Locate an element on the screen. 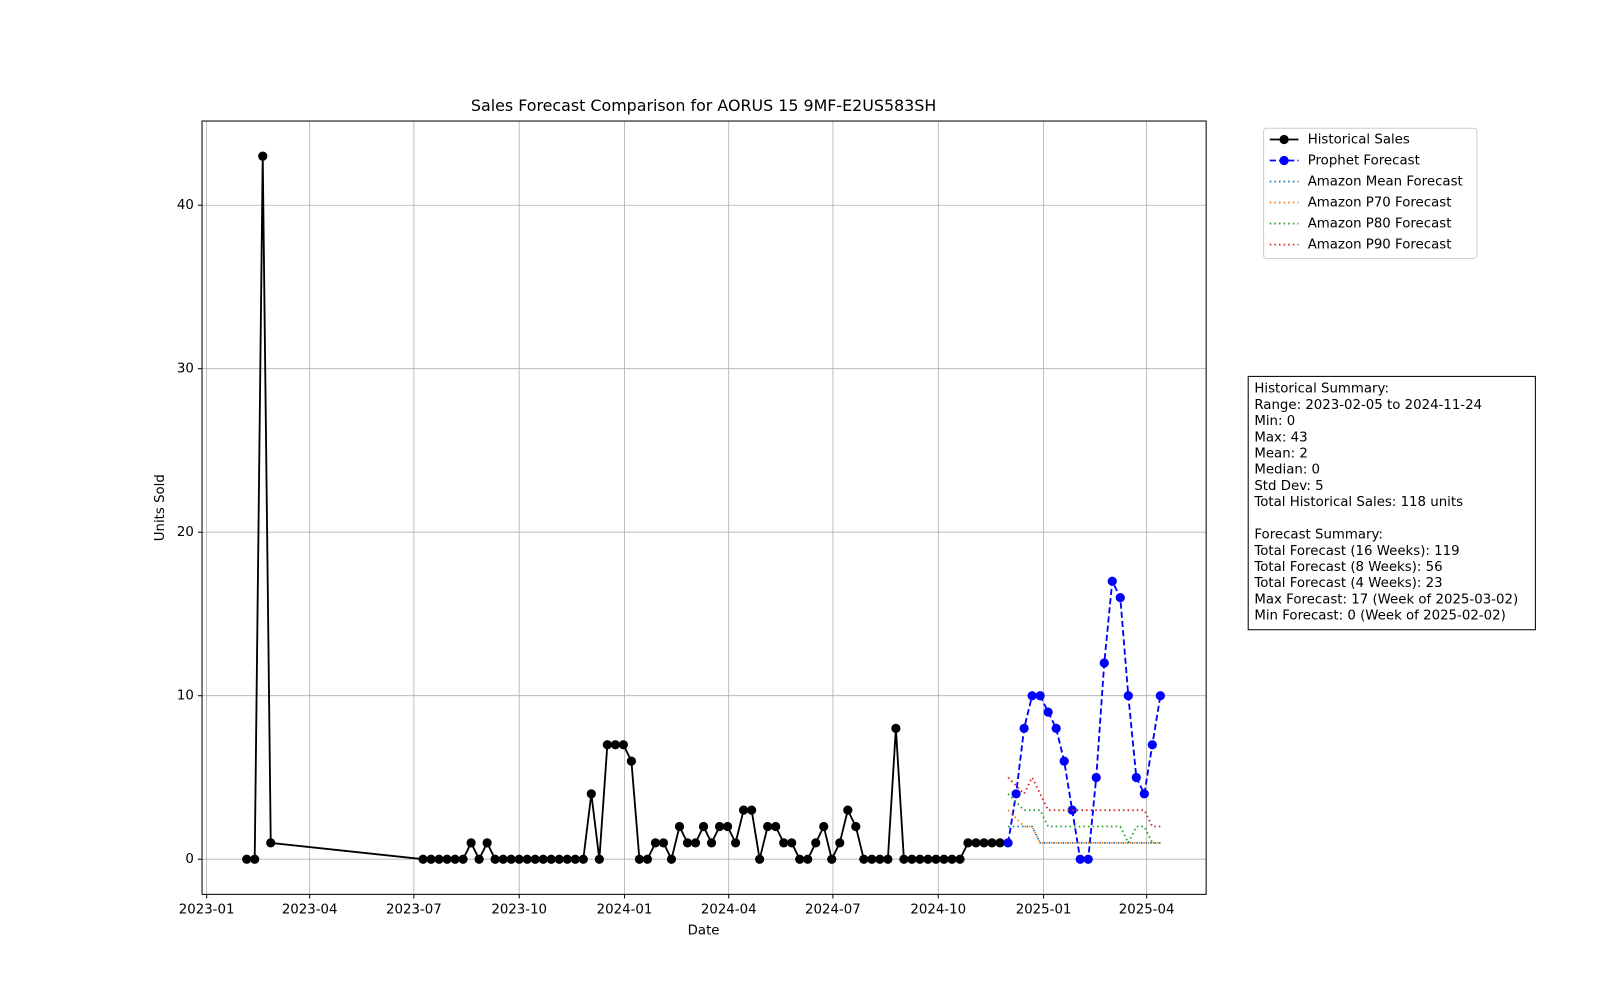  annotation-line: Min: 0 is located at coordinates (1274, 421).